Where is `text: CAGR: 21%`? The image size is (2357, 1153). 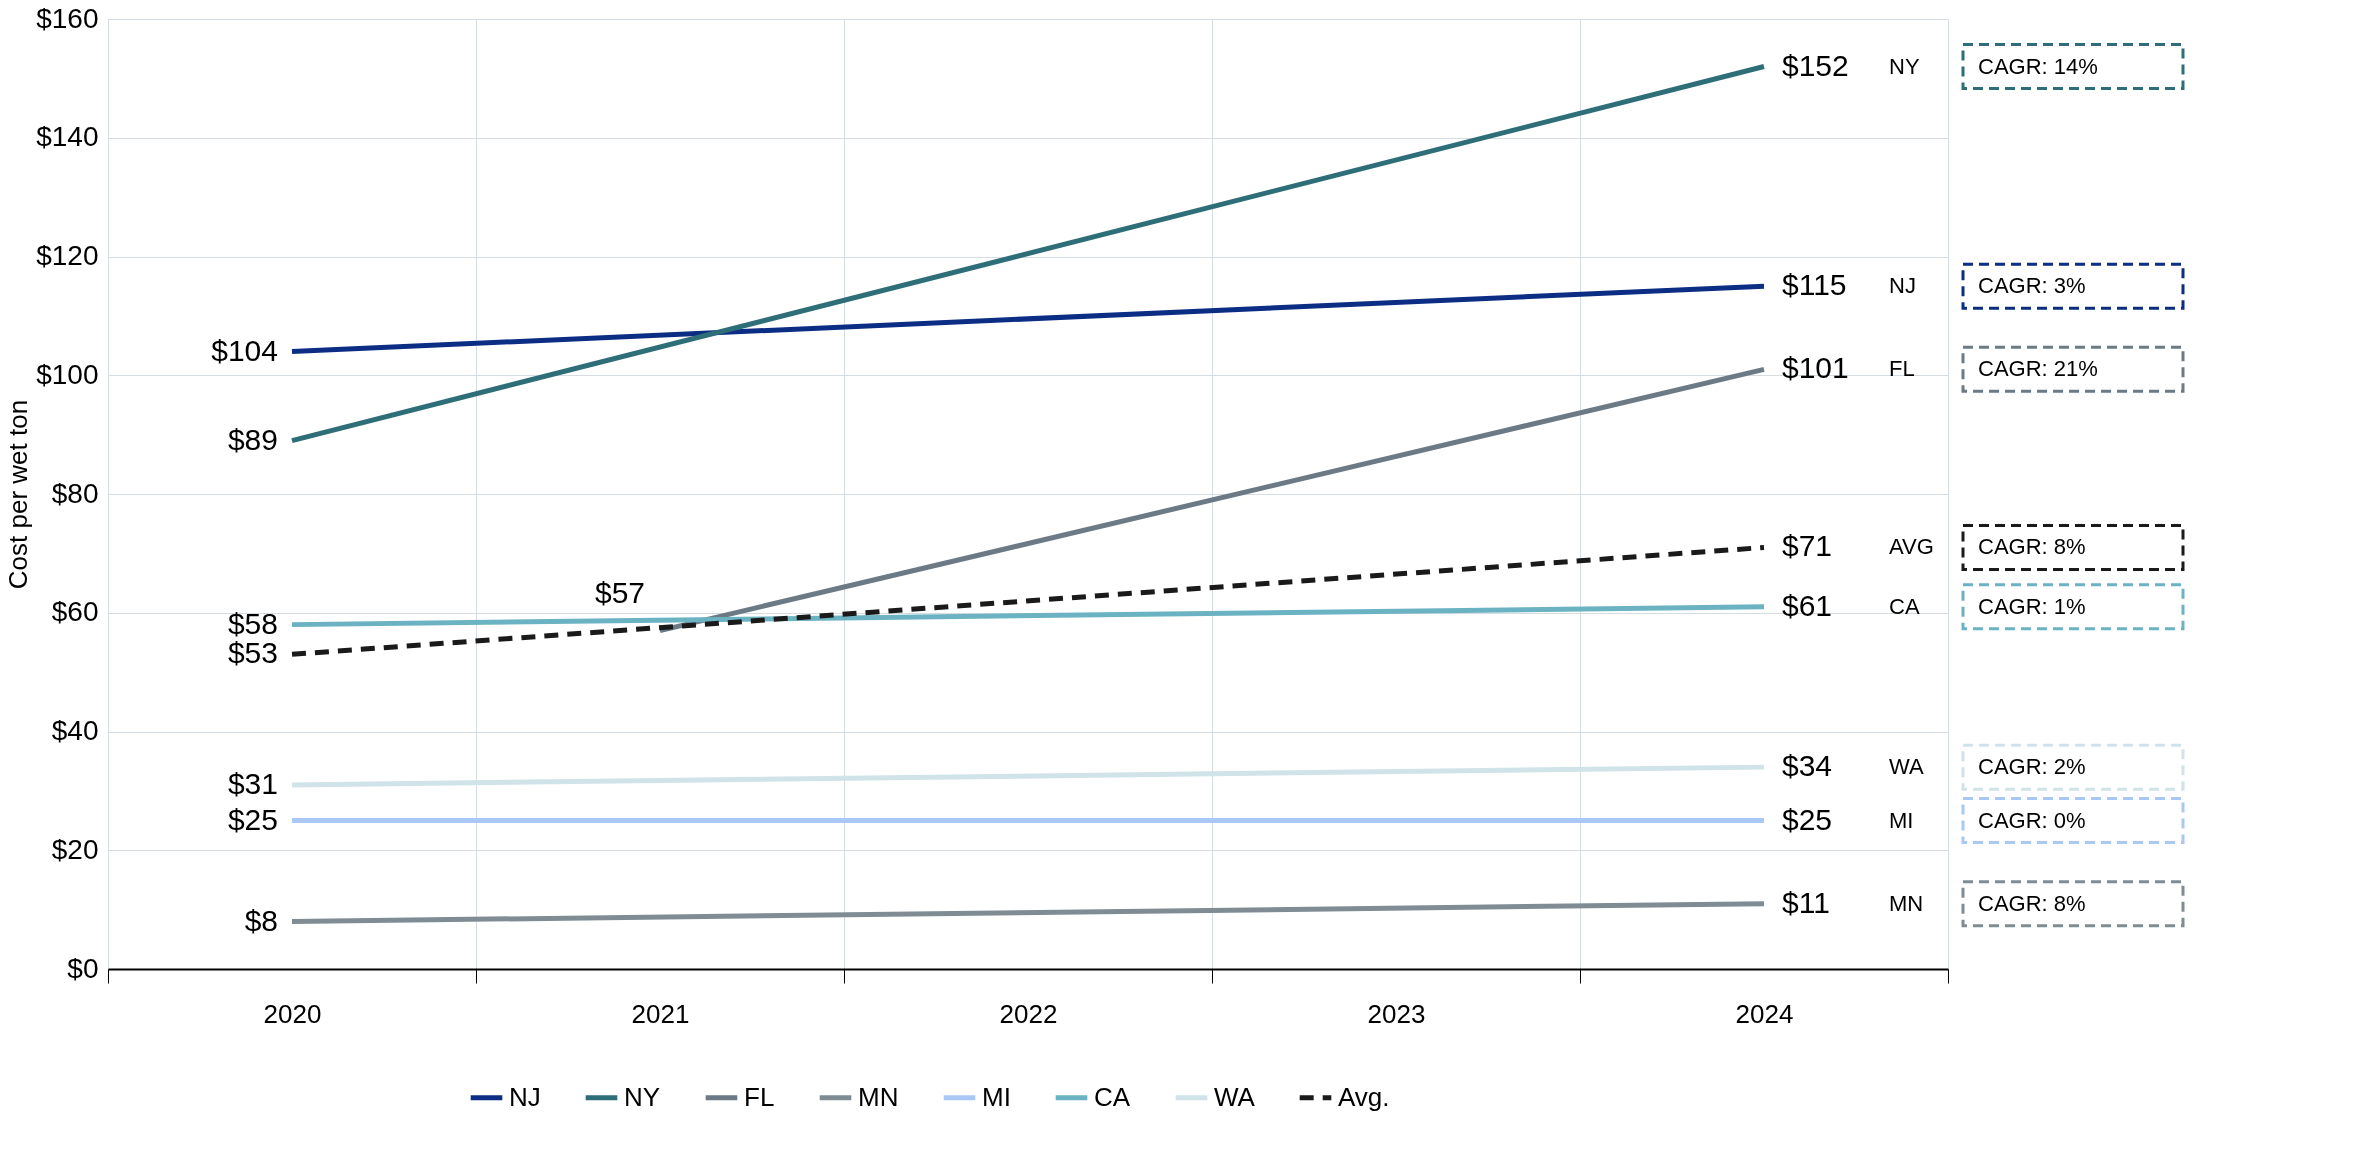 text: CAGR: 21% is located at coordinates (2038, 369).